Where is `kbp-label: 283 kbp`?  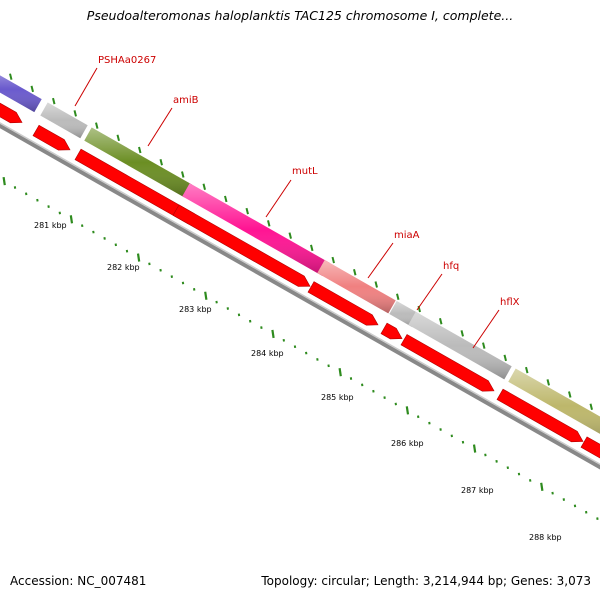 kbp-label: 283 kbp is located at coordinates (195, 309).